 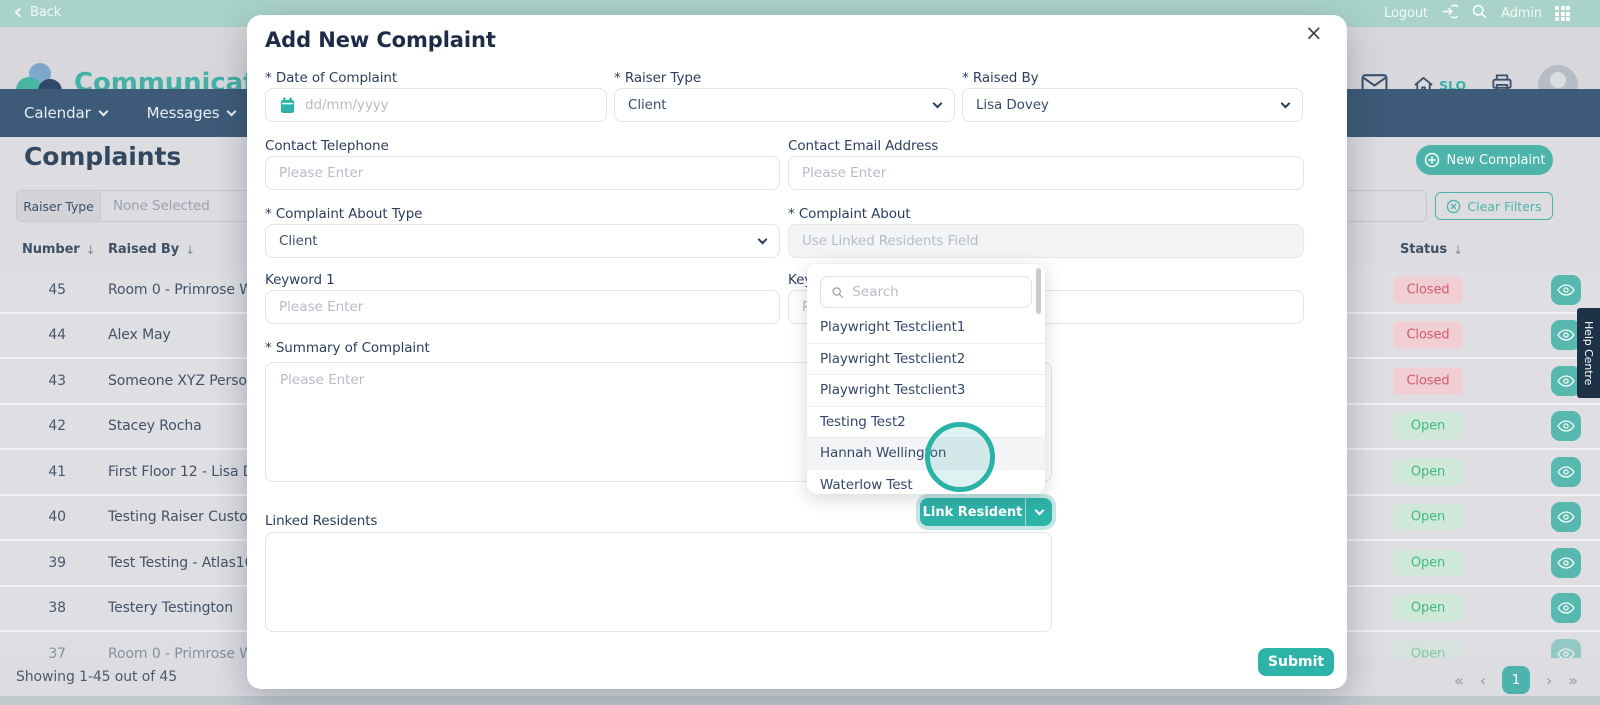 What do you see at coordinates (57, 651) in the screenshot?
I see `row-number: 37` at bounding box center [57, 651].